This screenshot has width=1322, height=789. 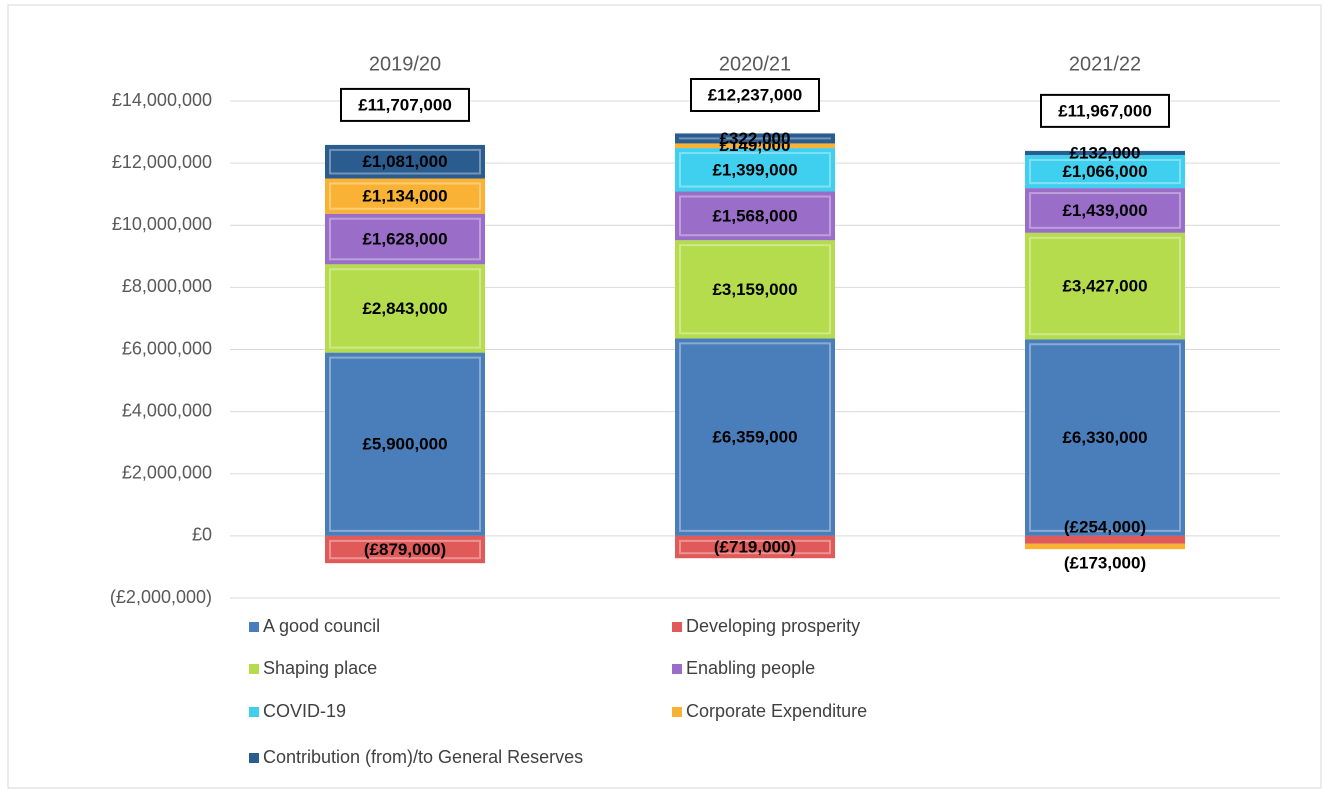 I want to click on value-label: £3,159,000, so click(x=754, y=289).